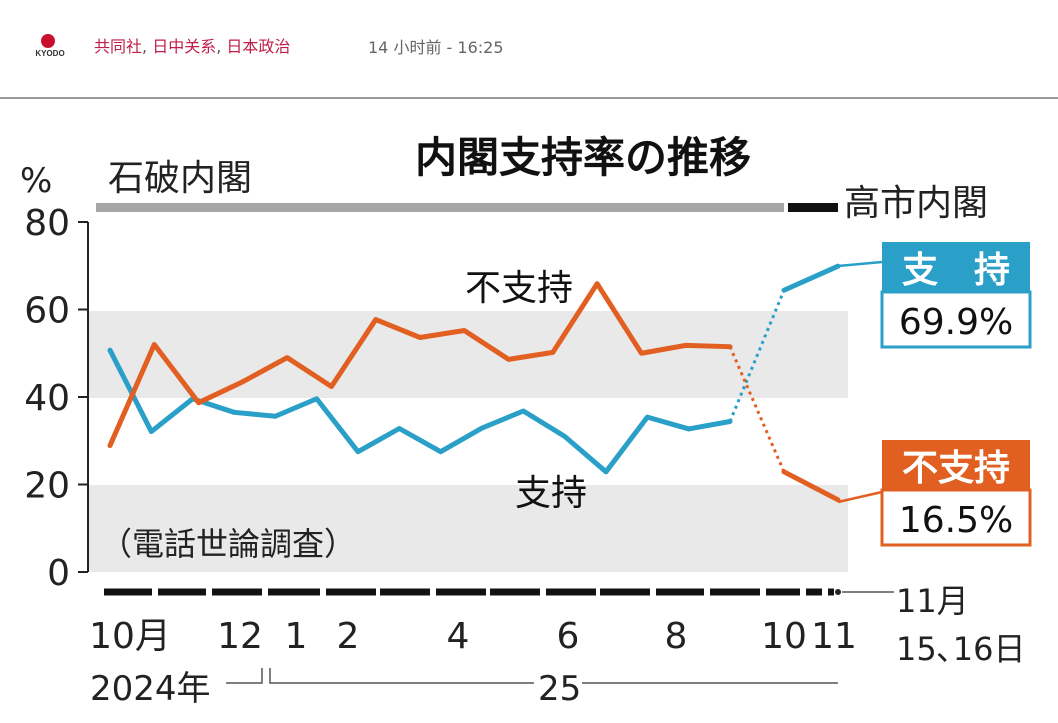 The width and height of the screenshot is (1058, 723). I want to click on series-line-disapprove-ishiba, so click(420, 365).